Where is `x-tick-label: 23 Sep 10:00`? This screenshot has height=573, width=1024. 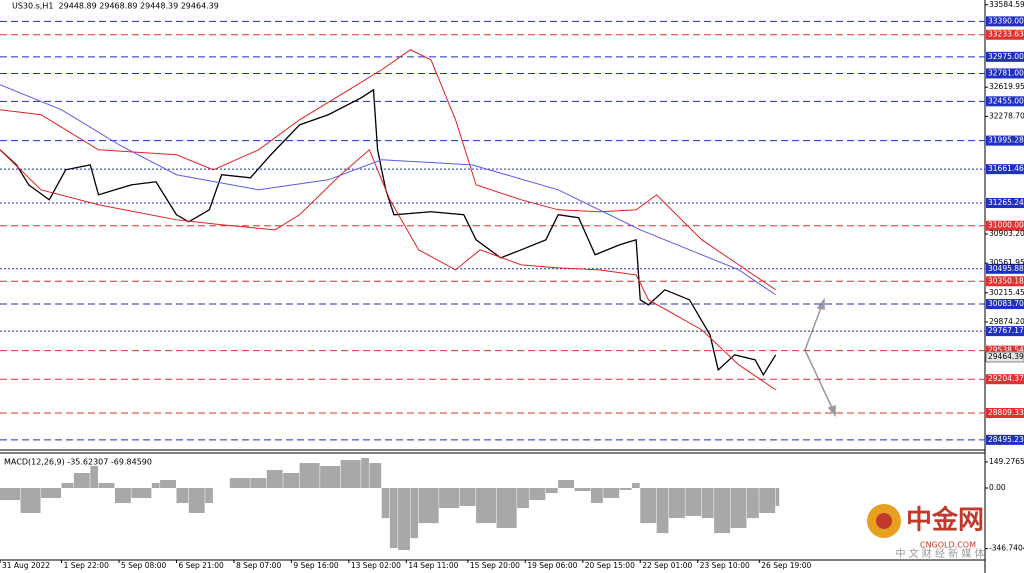
x-tick-label: 23 Sep 10:00 is located at coordinates (725, 565).